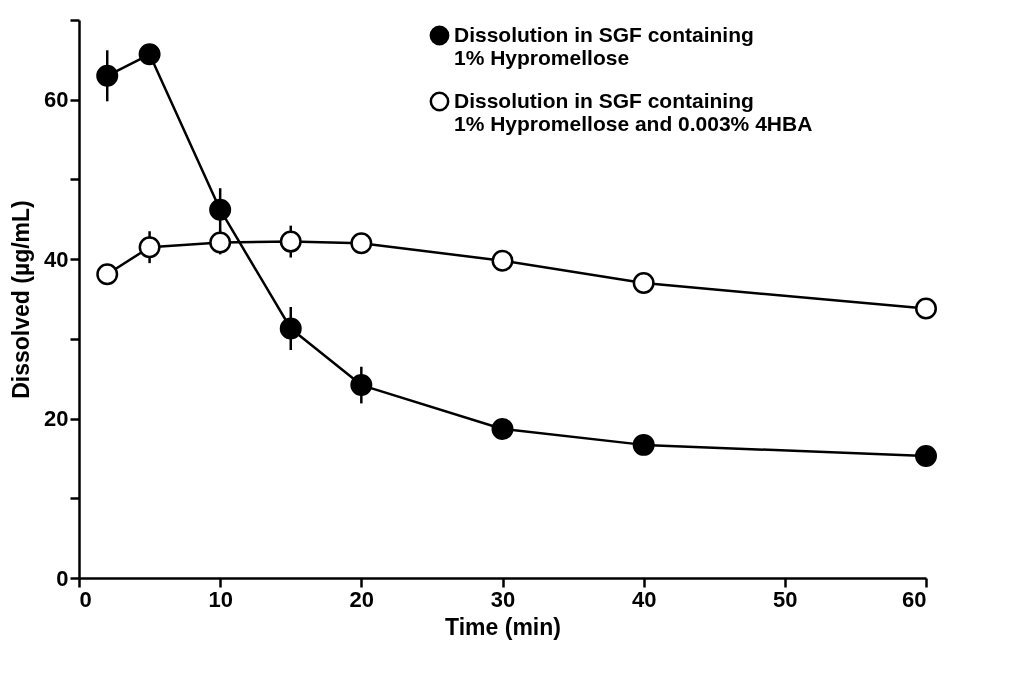  I want to click on legend-label: Dissolution in SGF containing 1% Hypromellose and 0.003% 4HBA, so click(633, 111).